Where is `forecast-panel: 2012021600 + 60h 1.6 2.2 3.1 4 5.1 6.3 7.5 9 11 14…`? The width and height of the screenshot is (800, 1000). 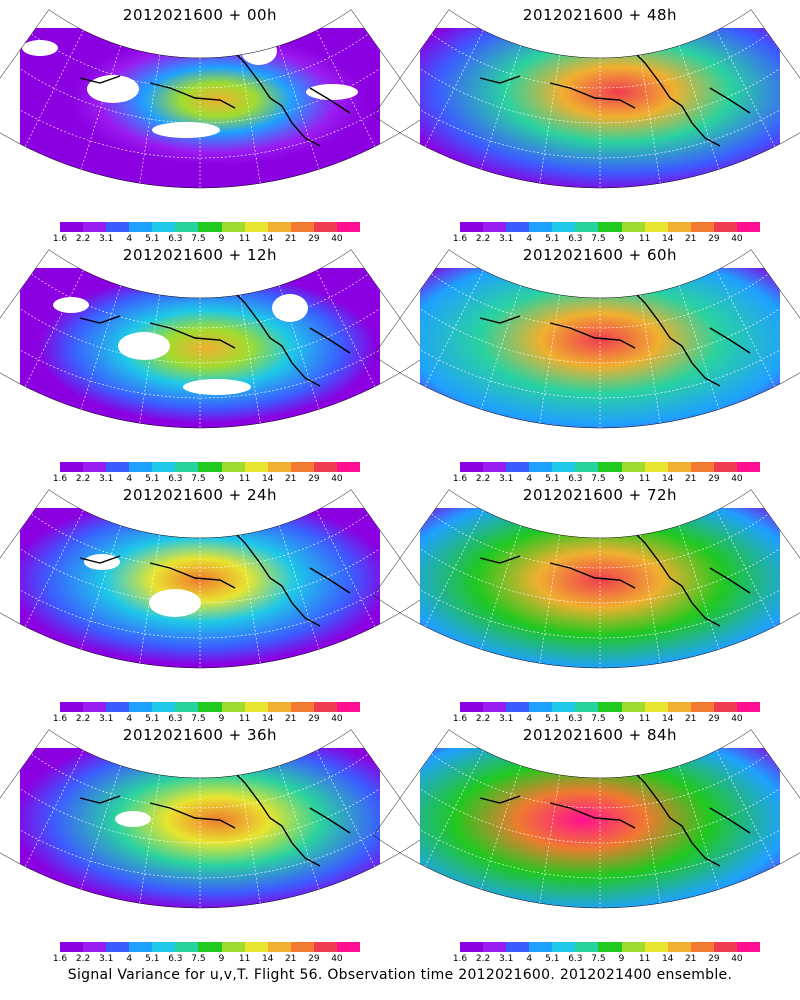
forecast-panel: 2012021600 + 60h 1.6 2.2 3.1 4 5.1 6.3 7.5 9 11 14… is located at coordinates (586, 362).